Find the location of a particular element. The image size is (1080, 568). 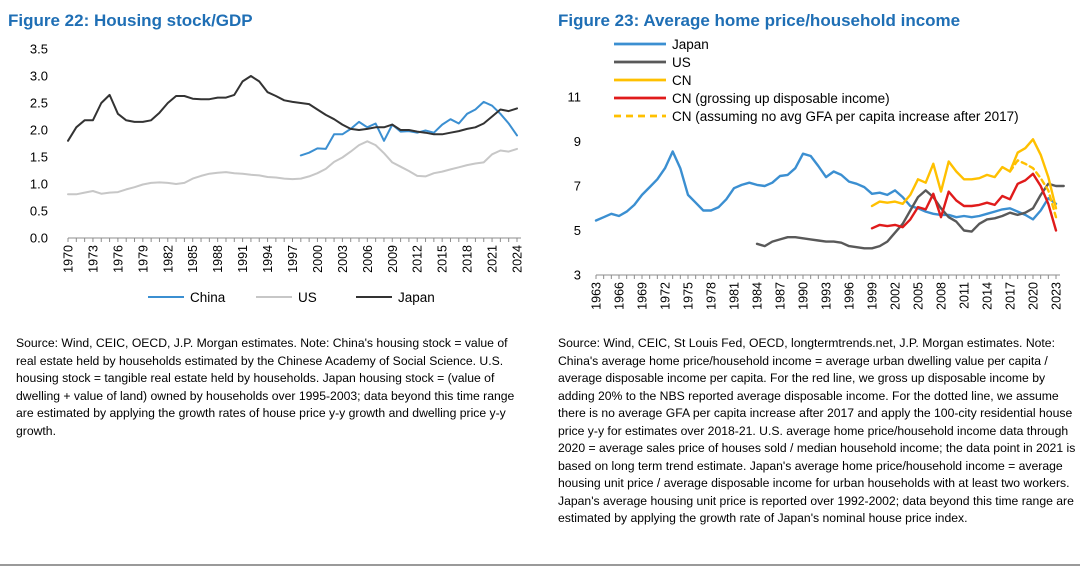

x-tick-label: 1970 is located at coordinates (69, 259).